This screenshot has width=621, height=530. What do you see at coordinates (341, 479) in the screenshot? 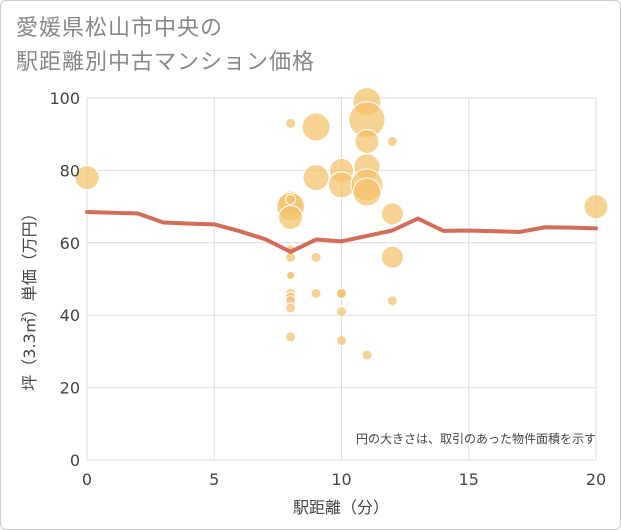
I see `x-tick-label: 10` at bounding box center [341, 479].